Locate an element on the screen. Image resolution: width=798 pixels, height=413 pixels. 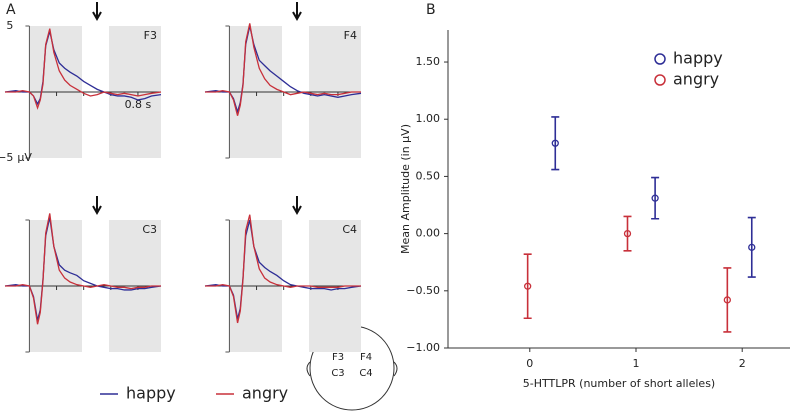
y-tick-label: −0.50 is located at coordinates (423, 290).